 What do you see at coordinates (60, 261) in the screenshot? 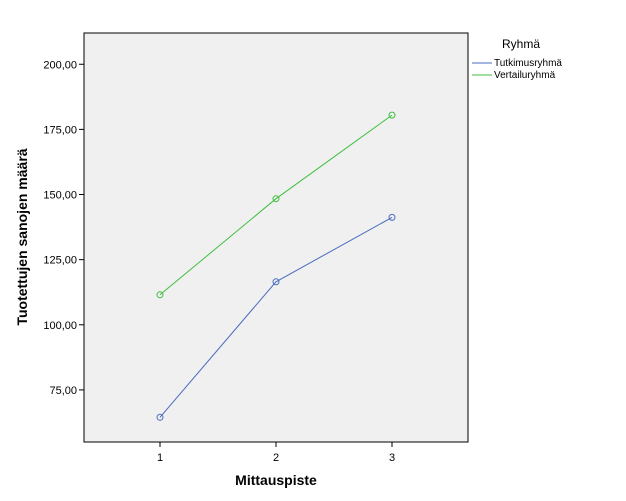
I see `y-tick-label: 125,00` at bounding box center [60, 261].